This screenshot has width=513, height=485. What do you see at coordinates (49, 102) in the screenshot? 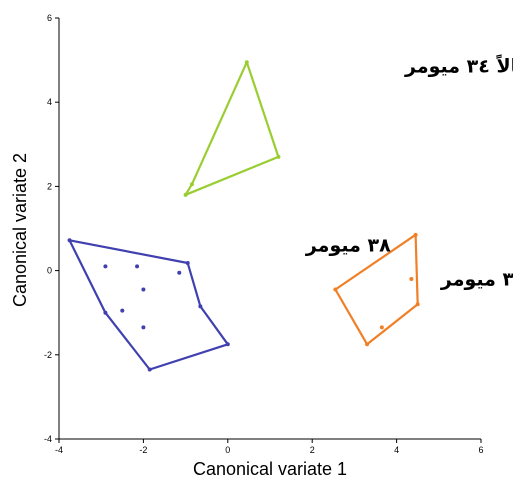
I see `y-tick-label: 4` at bounding box center [49, 102].